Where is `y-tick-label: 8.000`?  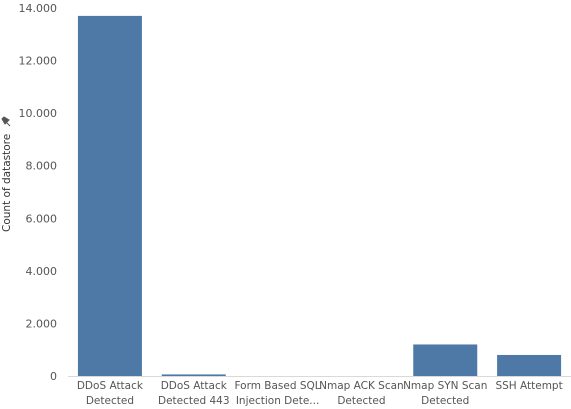
y-tick-label: 8.000 is located at coordinates (42, 166).